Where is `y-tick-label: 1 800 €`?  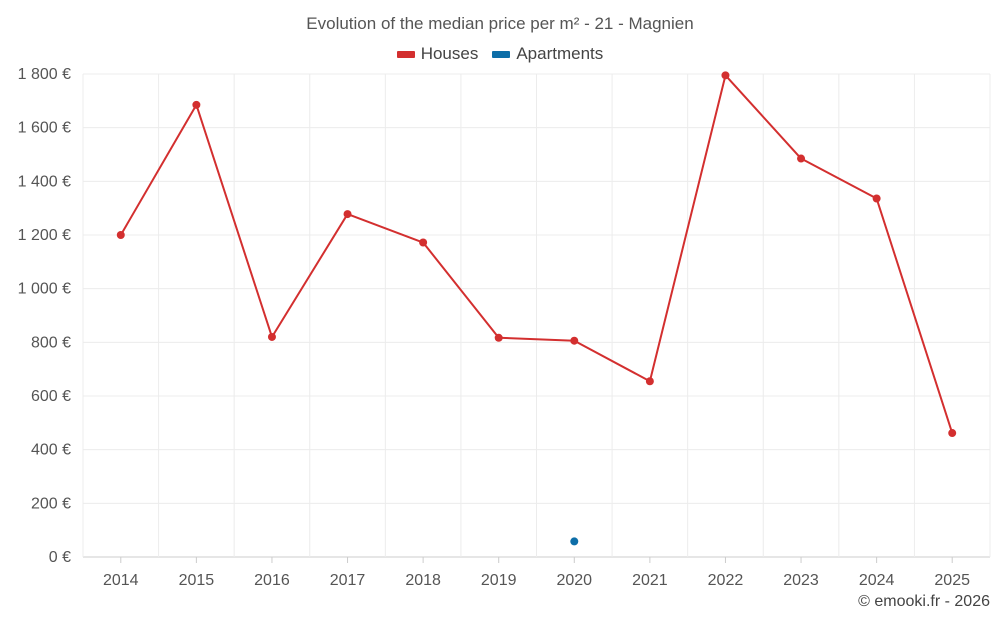 y-tick-label: 1 800 € is located at coordinates (44, 74).